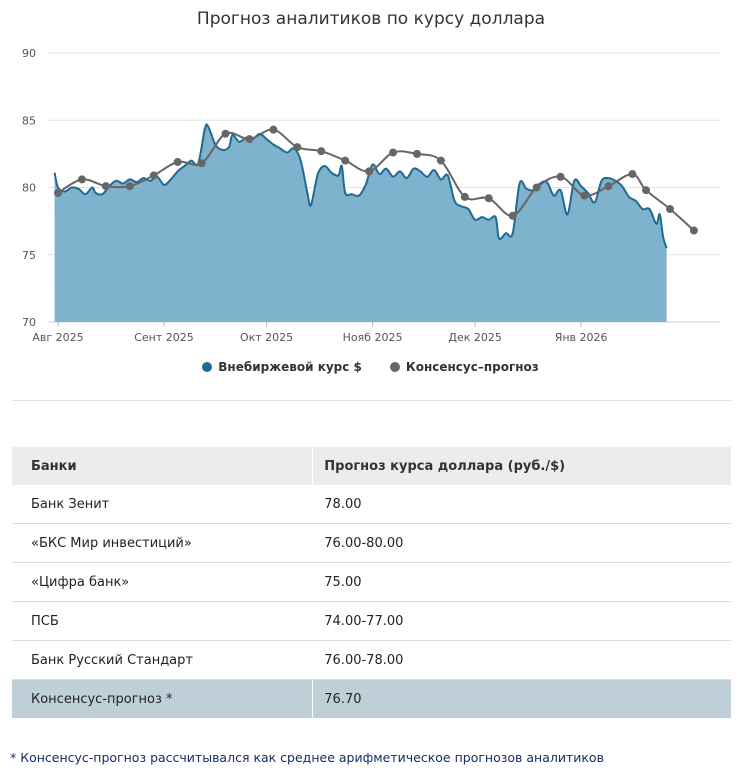  I want to click on x-tick-label: Янв 2026, so click(581, 337).